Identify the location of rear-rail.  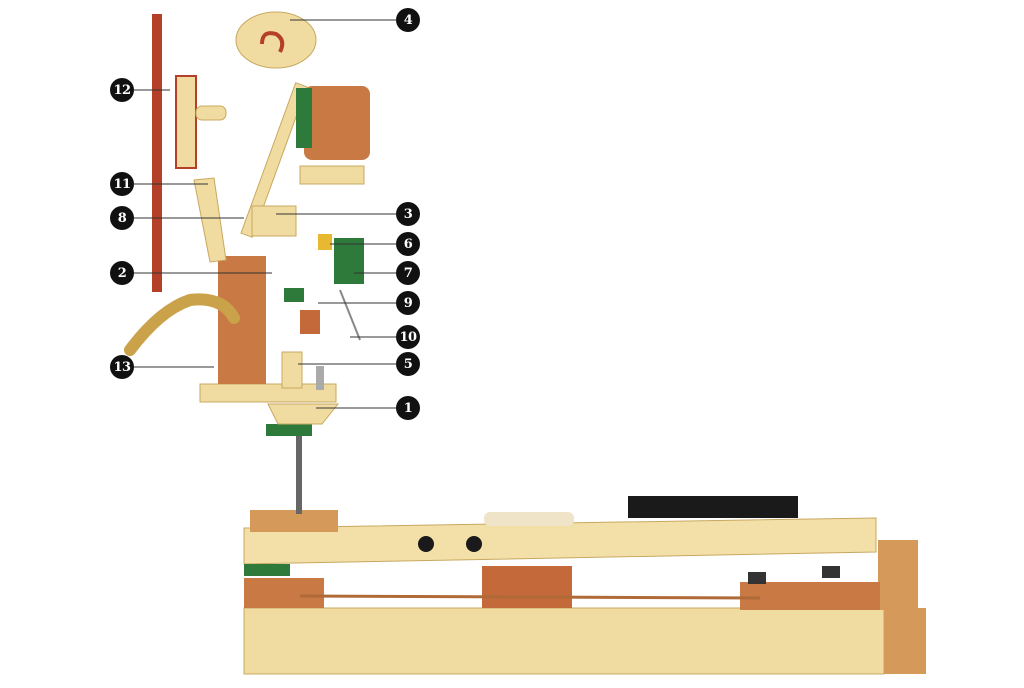
(810, 596).